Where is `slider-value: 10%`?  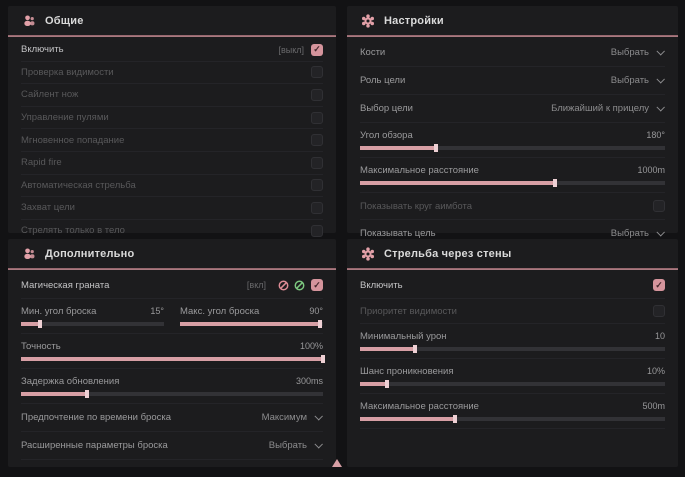 slider-value: 10% is located at coordinates (655, 371).